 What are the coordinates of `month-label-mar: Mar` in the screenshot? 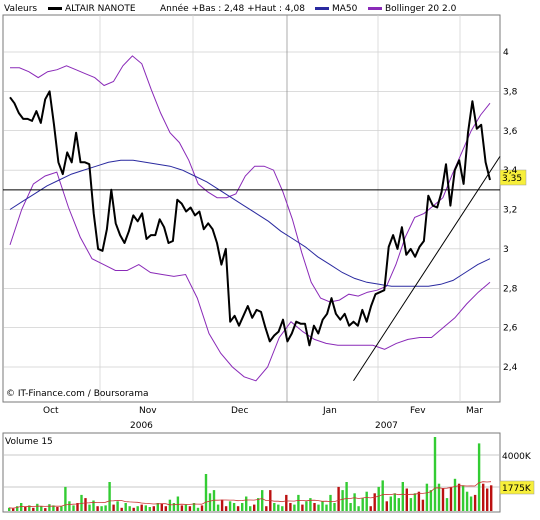 It's located at (474, 411).